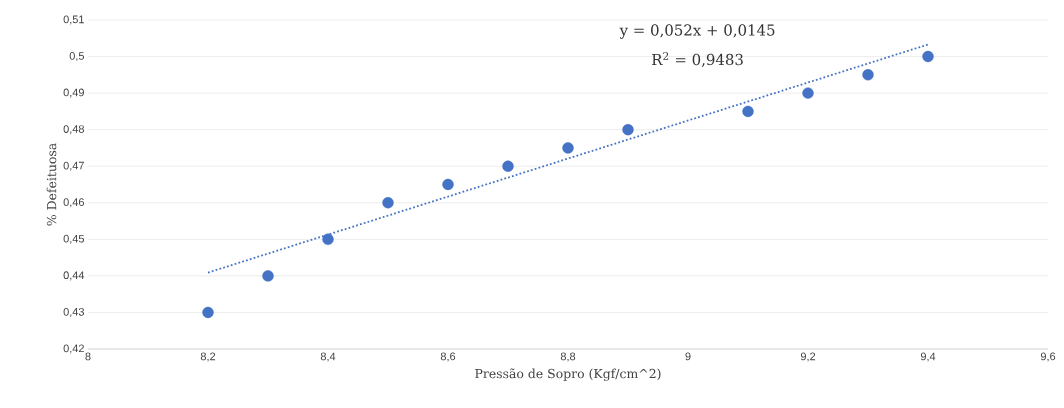 Image resolution: width=1064 pixels, height=408 pixels. I want to click on y-tick-label: 0,5, so click(77, 57).